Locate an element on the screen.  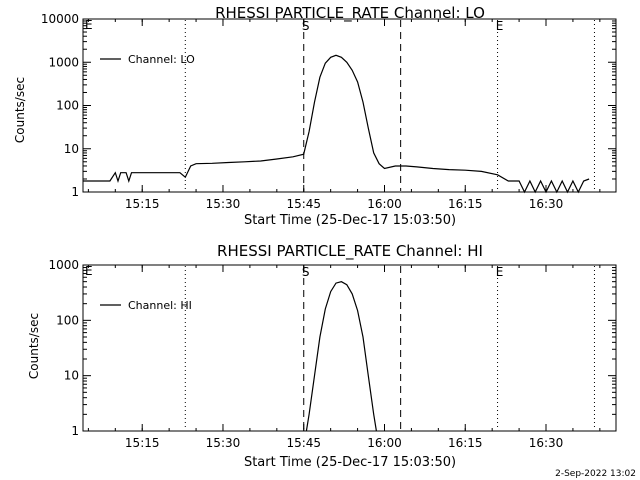
chart-title: RHESSI PARTICLE_RATE Channel: HI is located at coordinates (350, 251).